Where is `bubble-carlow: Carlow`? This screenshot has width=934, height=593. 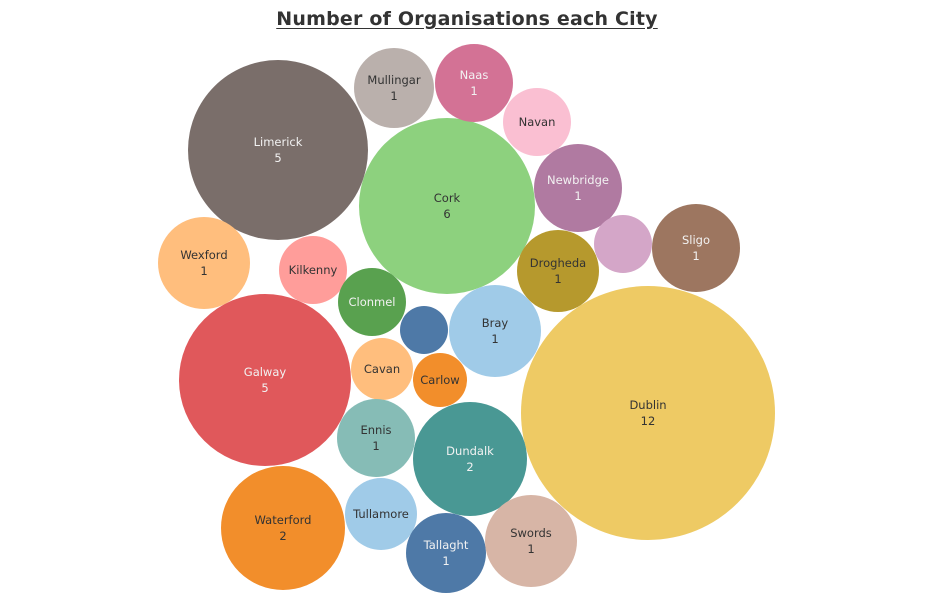 bubble-carlow: Carlow is located at coordinates (440, 380).